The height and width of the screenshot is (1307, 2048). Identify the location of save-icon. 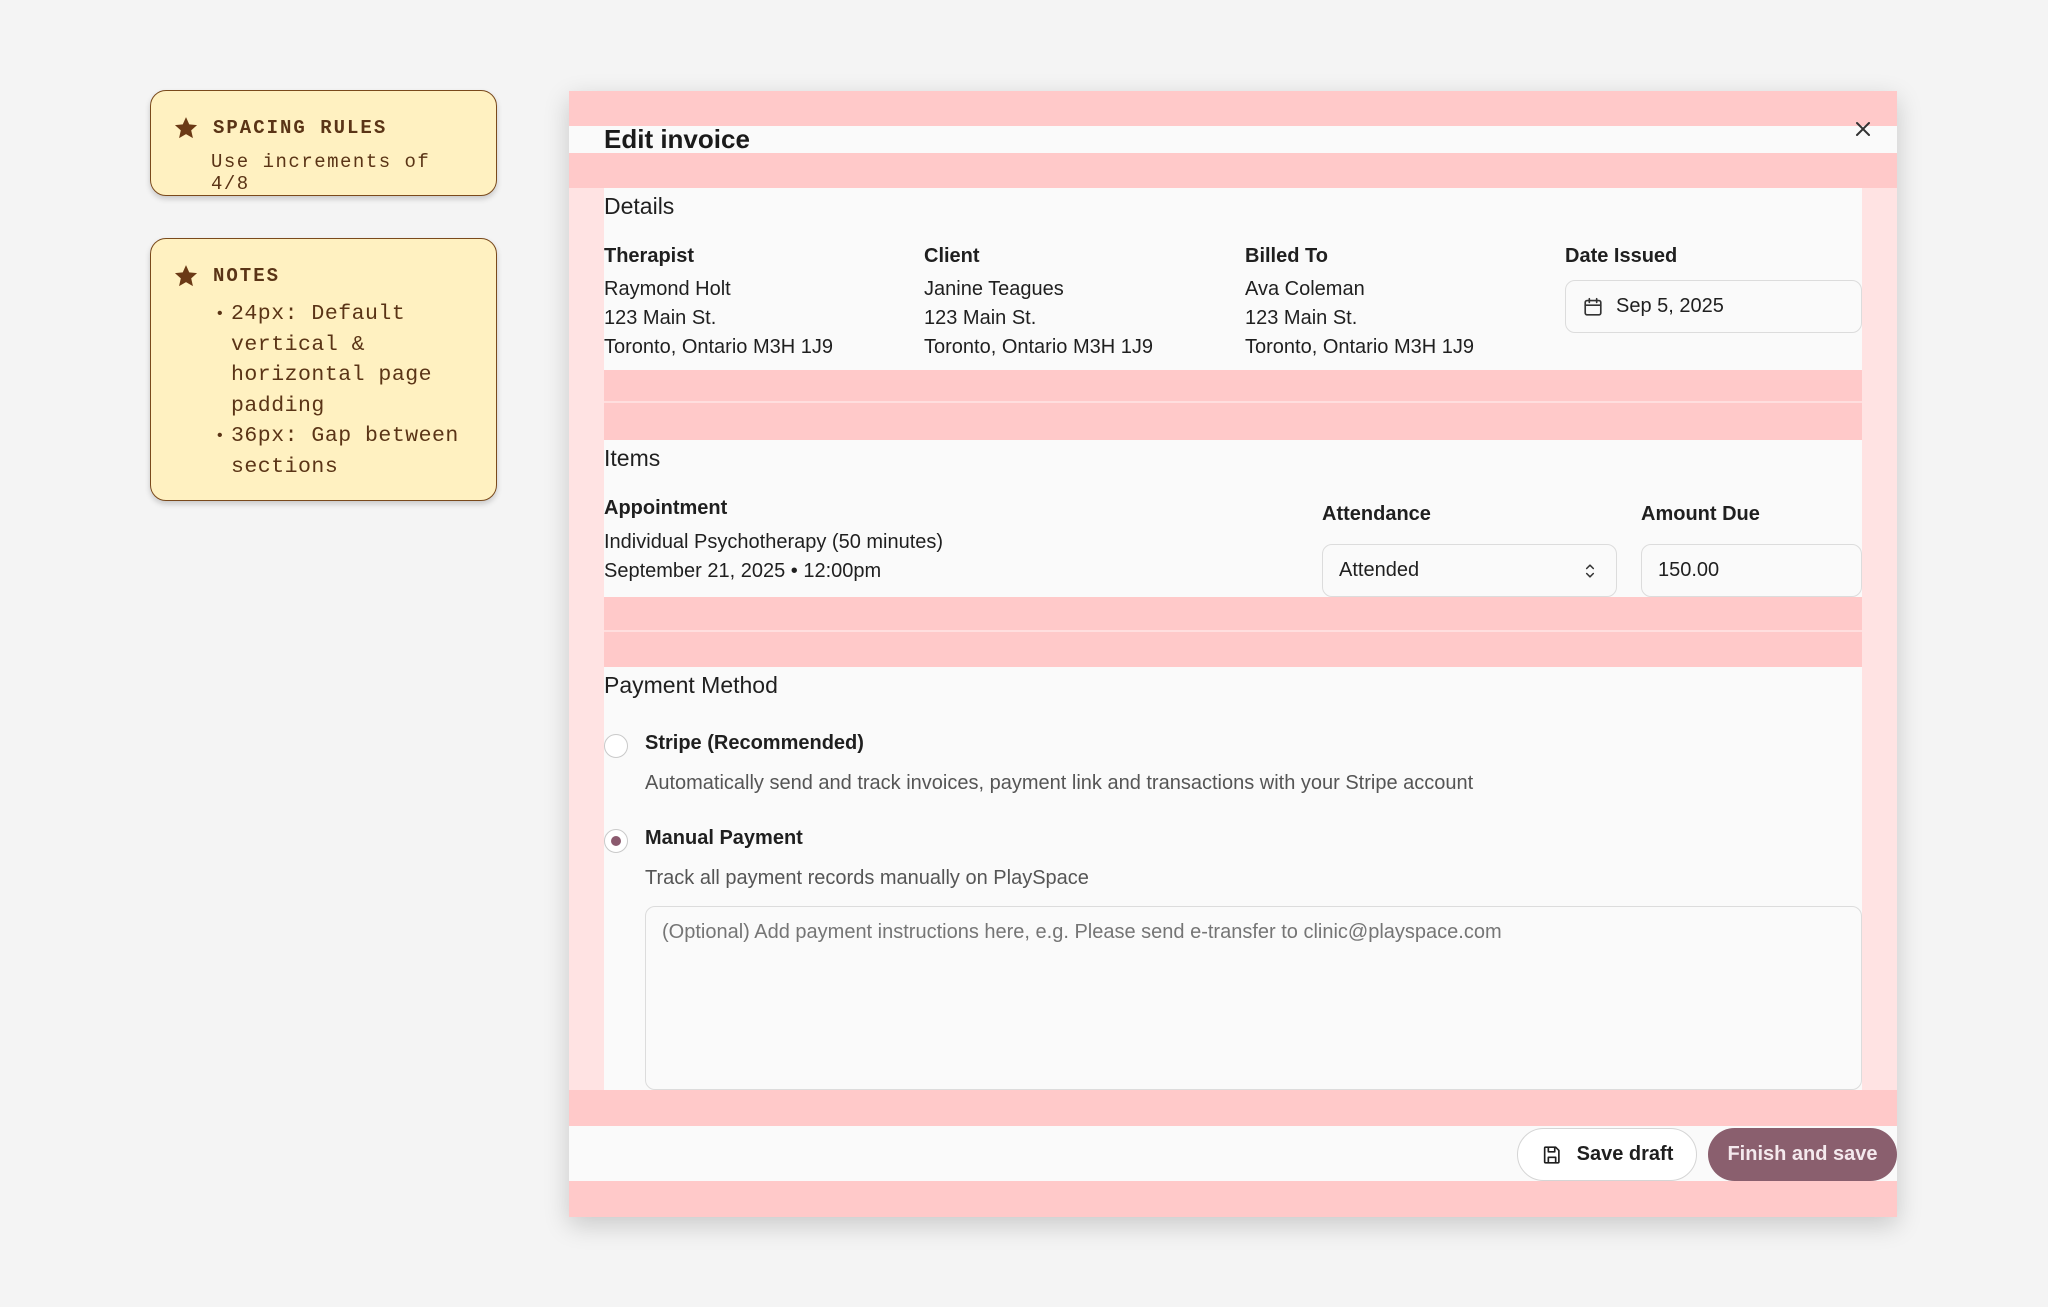
(1551, 1154).